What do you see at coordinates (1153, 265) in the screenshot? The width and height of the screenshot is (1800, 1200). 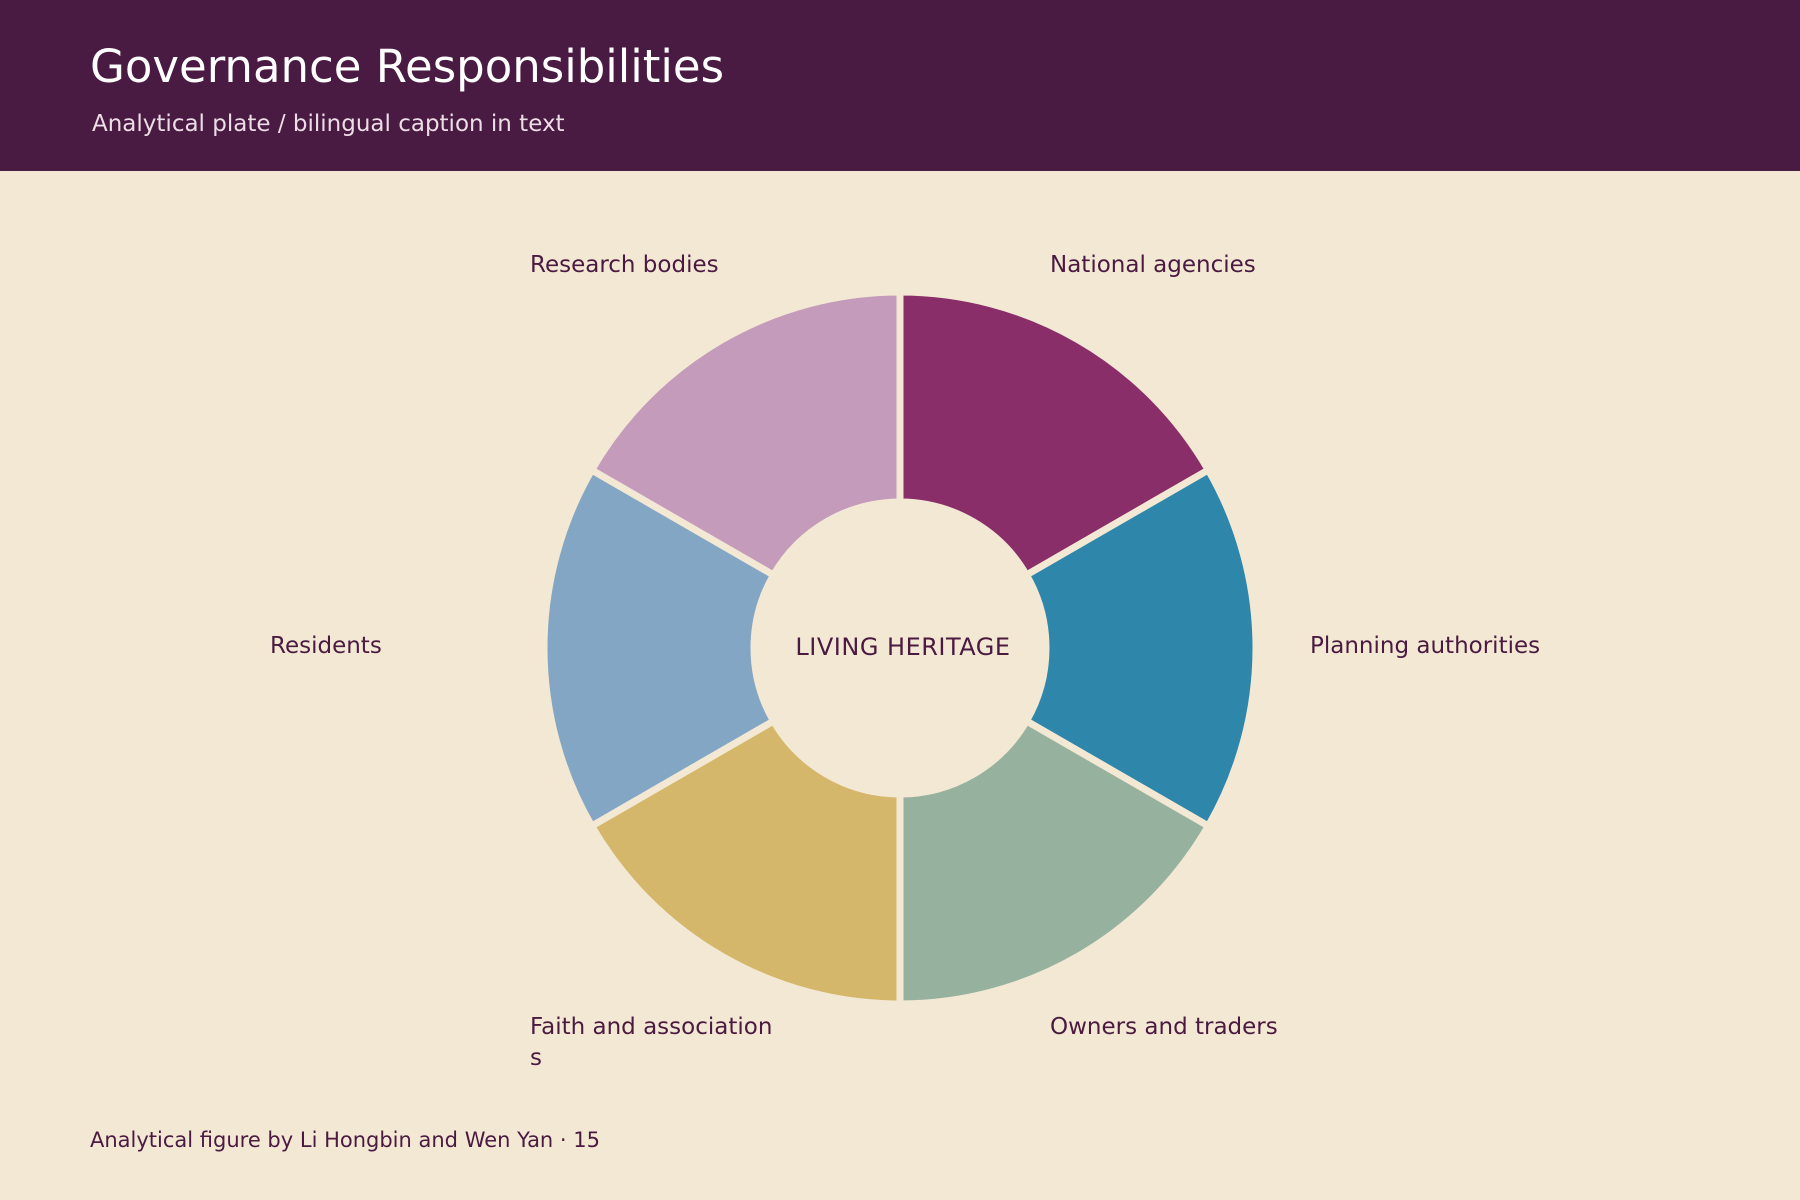 I see `segment-label-national-agencies: National agencies` at bounding box center [1153, 265].